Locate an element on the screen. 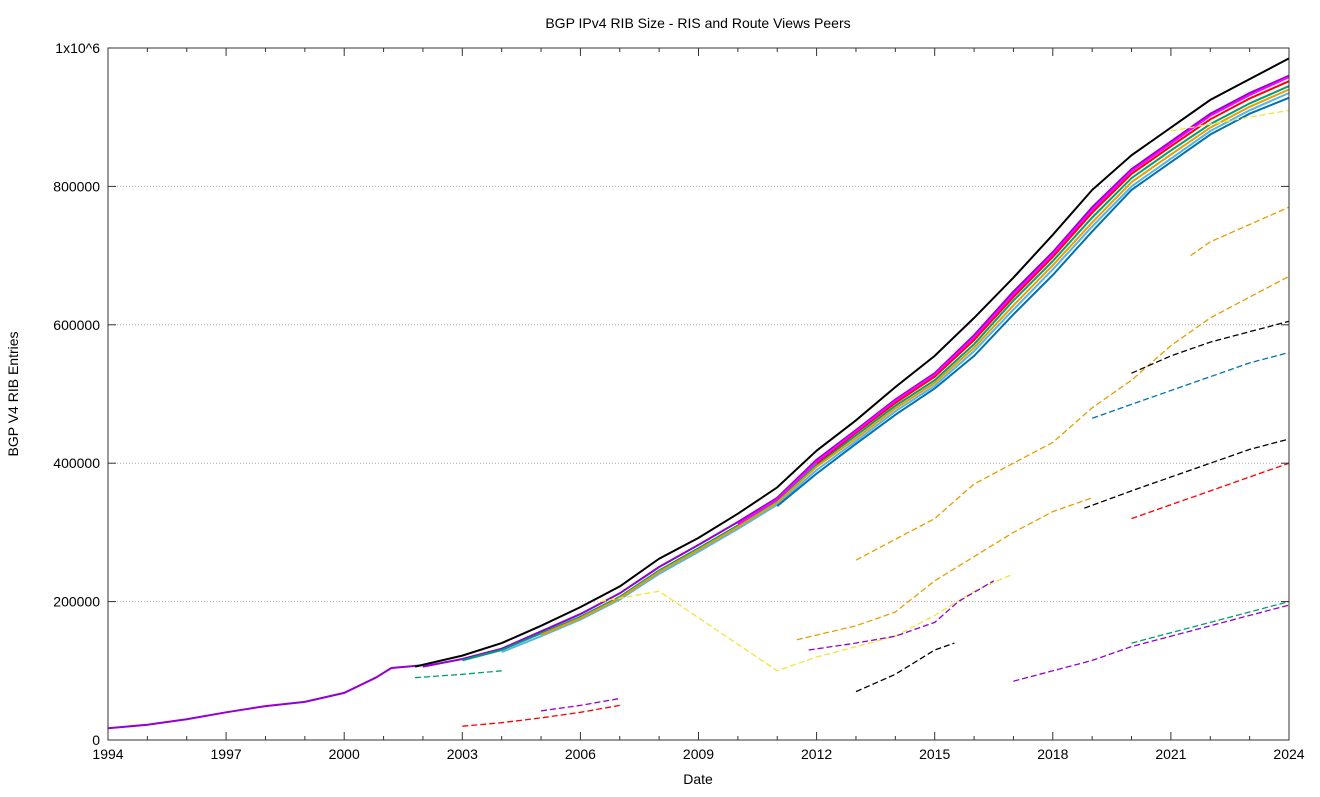  y-tick-label: 1x10^6 is located at coordinates (77, 48).